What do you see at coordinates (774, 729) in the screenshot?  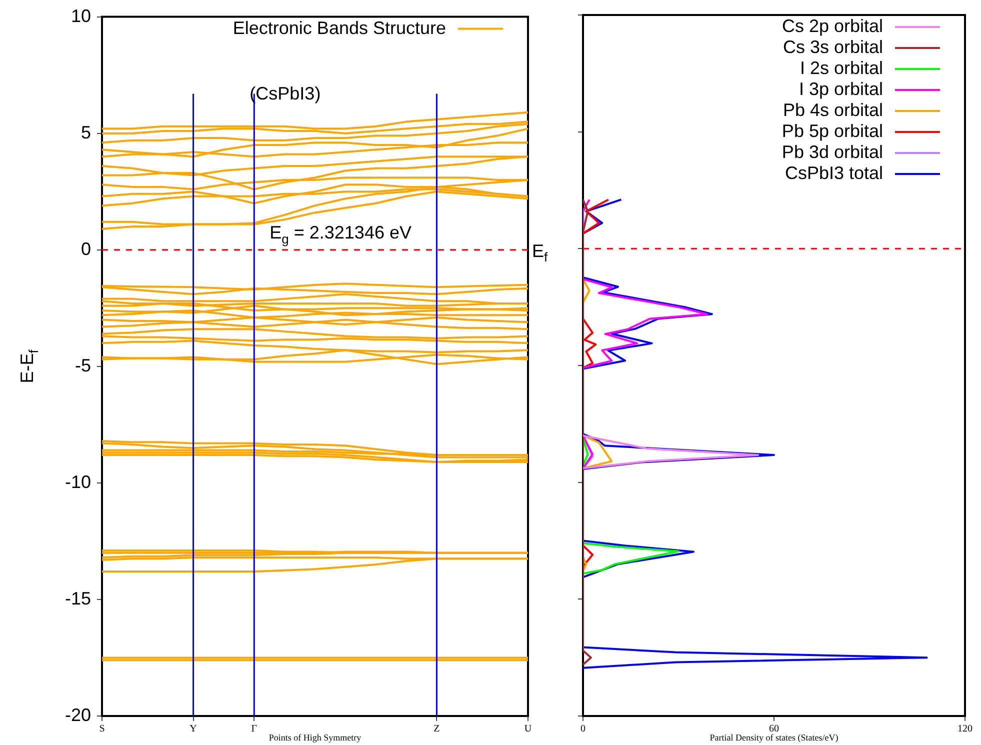 I see `x-tick-label: 60` at bounding box center [774, 729].